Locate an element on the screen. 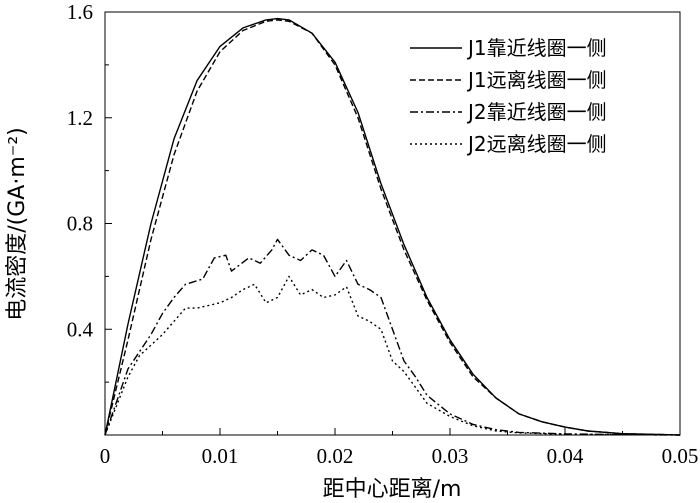 This screenshot has width=700, height=503. y-tick-label: 0.4 is located at coordinates (80, 329).